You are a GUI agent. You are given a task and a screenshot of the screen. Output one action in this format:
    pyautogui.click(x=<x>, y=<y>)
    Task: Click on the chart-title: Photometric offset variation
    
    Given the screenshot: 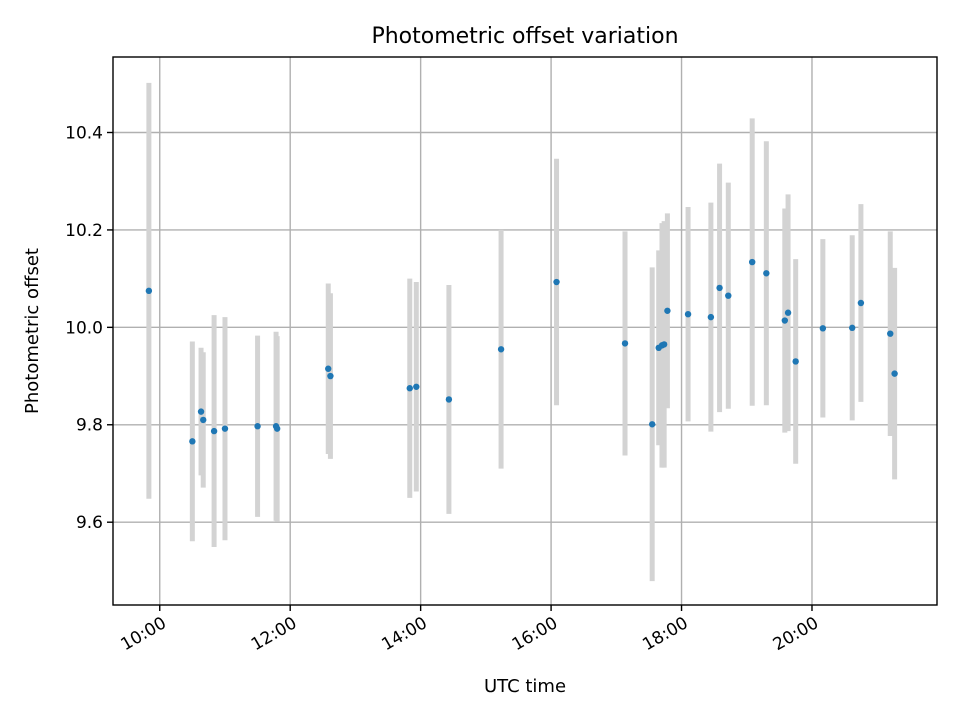 What is the action you would take?
    pyautogui.click(x=524, y=36)
    